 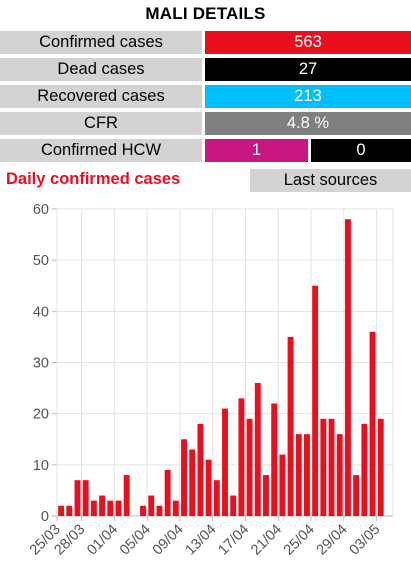 What do you see at coordinates (101, 42) in the screenshot?
I see `confirmed-cases-label: Confirmed cases` at bounding box center [101, 42].